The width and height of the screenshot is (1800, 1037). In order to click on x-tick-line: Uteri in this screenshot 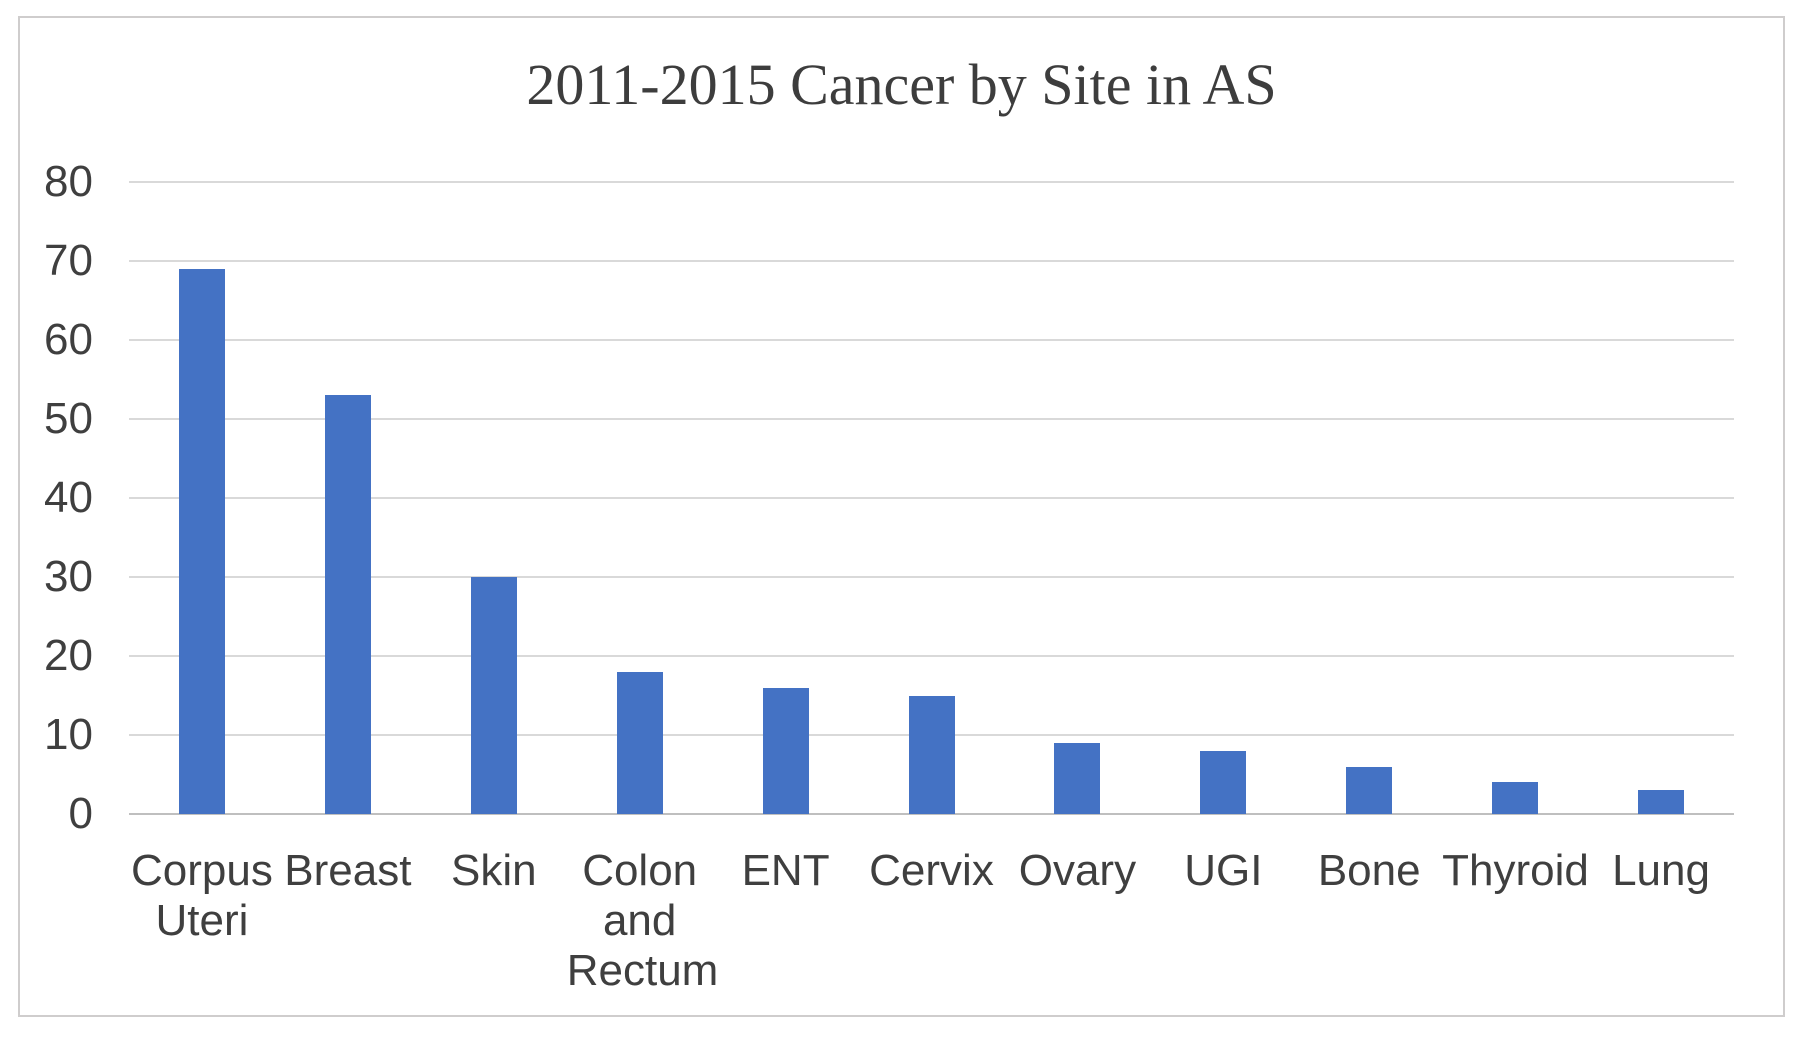, I will do `click(202, 920)`.